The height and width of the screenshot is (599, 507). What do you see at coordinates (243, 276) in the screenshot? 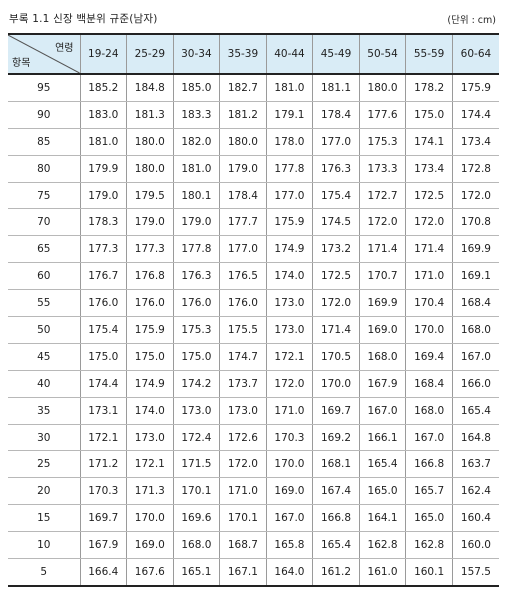
I see `height-value-cell: 176.5` at bounding box center [243, 276].